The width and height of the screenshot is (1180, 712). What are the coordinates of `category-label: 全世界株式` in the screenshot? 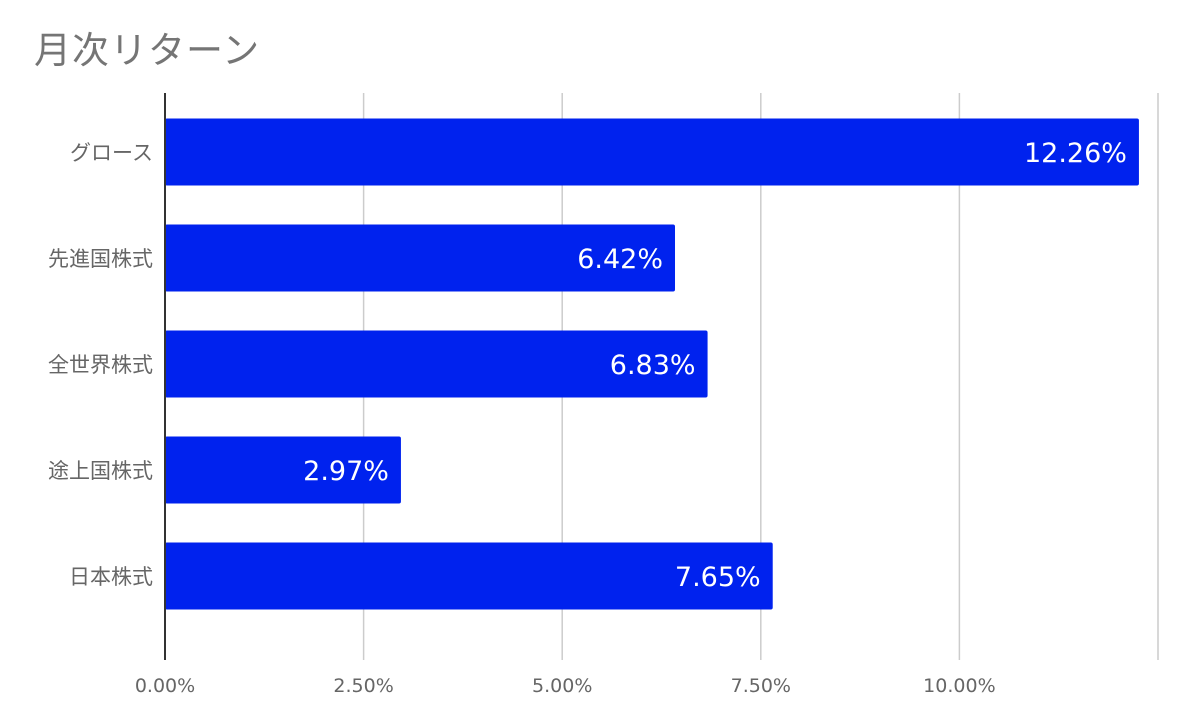 It's located at (100, 365).